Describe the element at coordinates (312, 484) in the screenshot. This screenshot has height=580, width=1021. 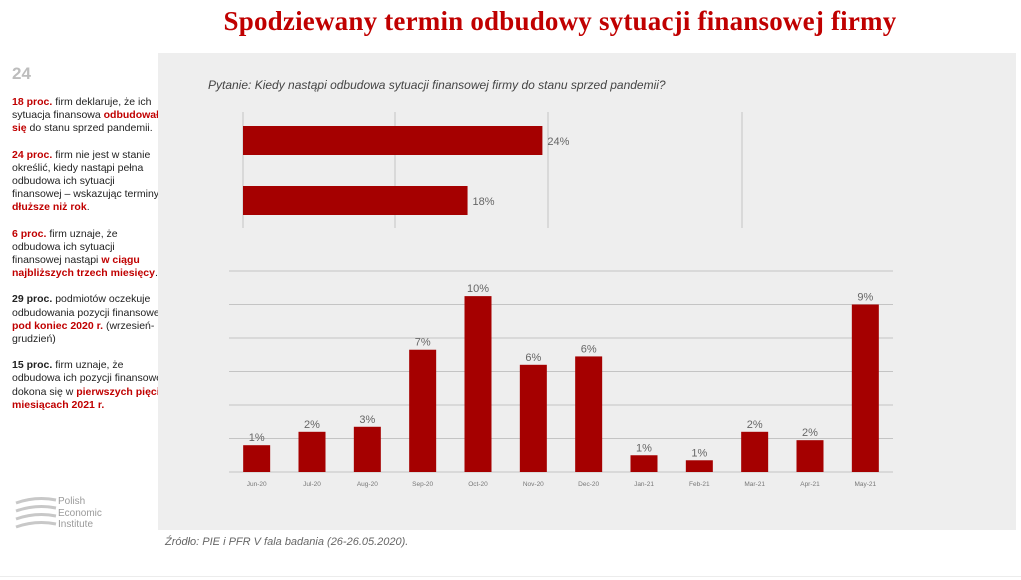
I see `tick-label: Jul-20` at that location.